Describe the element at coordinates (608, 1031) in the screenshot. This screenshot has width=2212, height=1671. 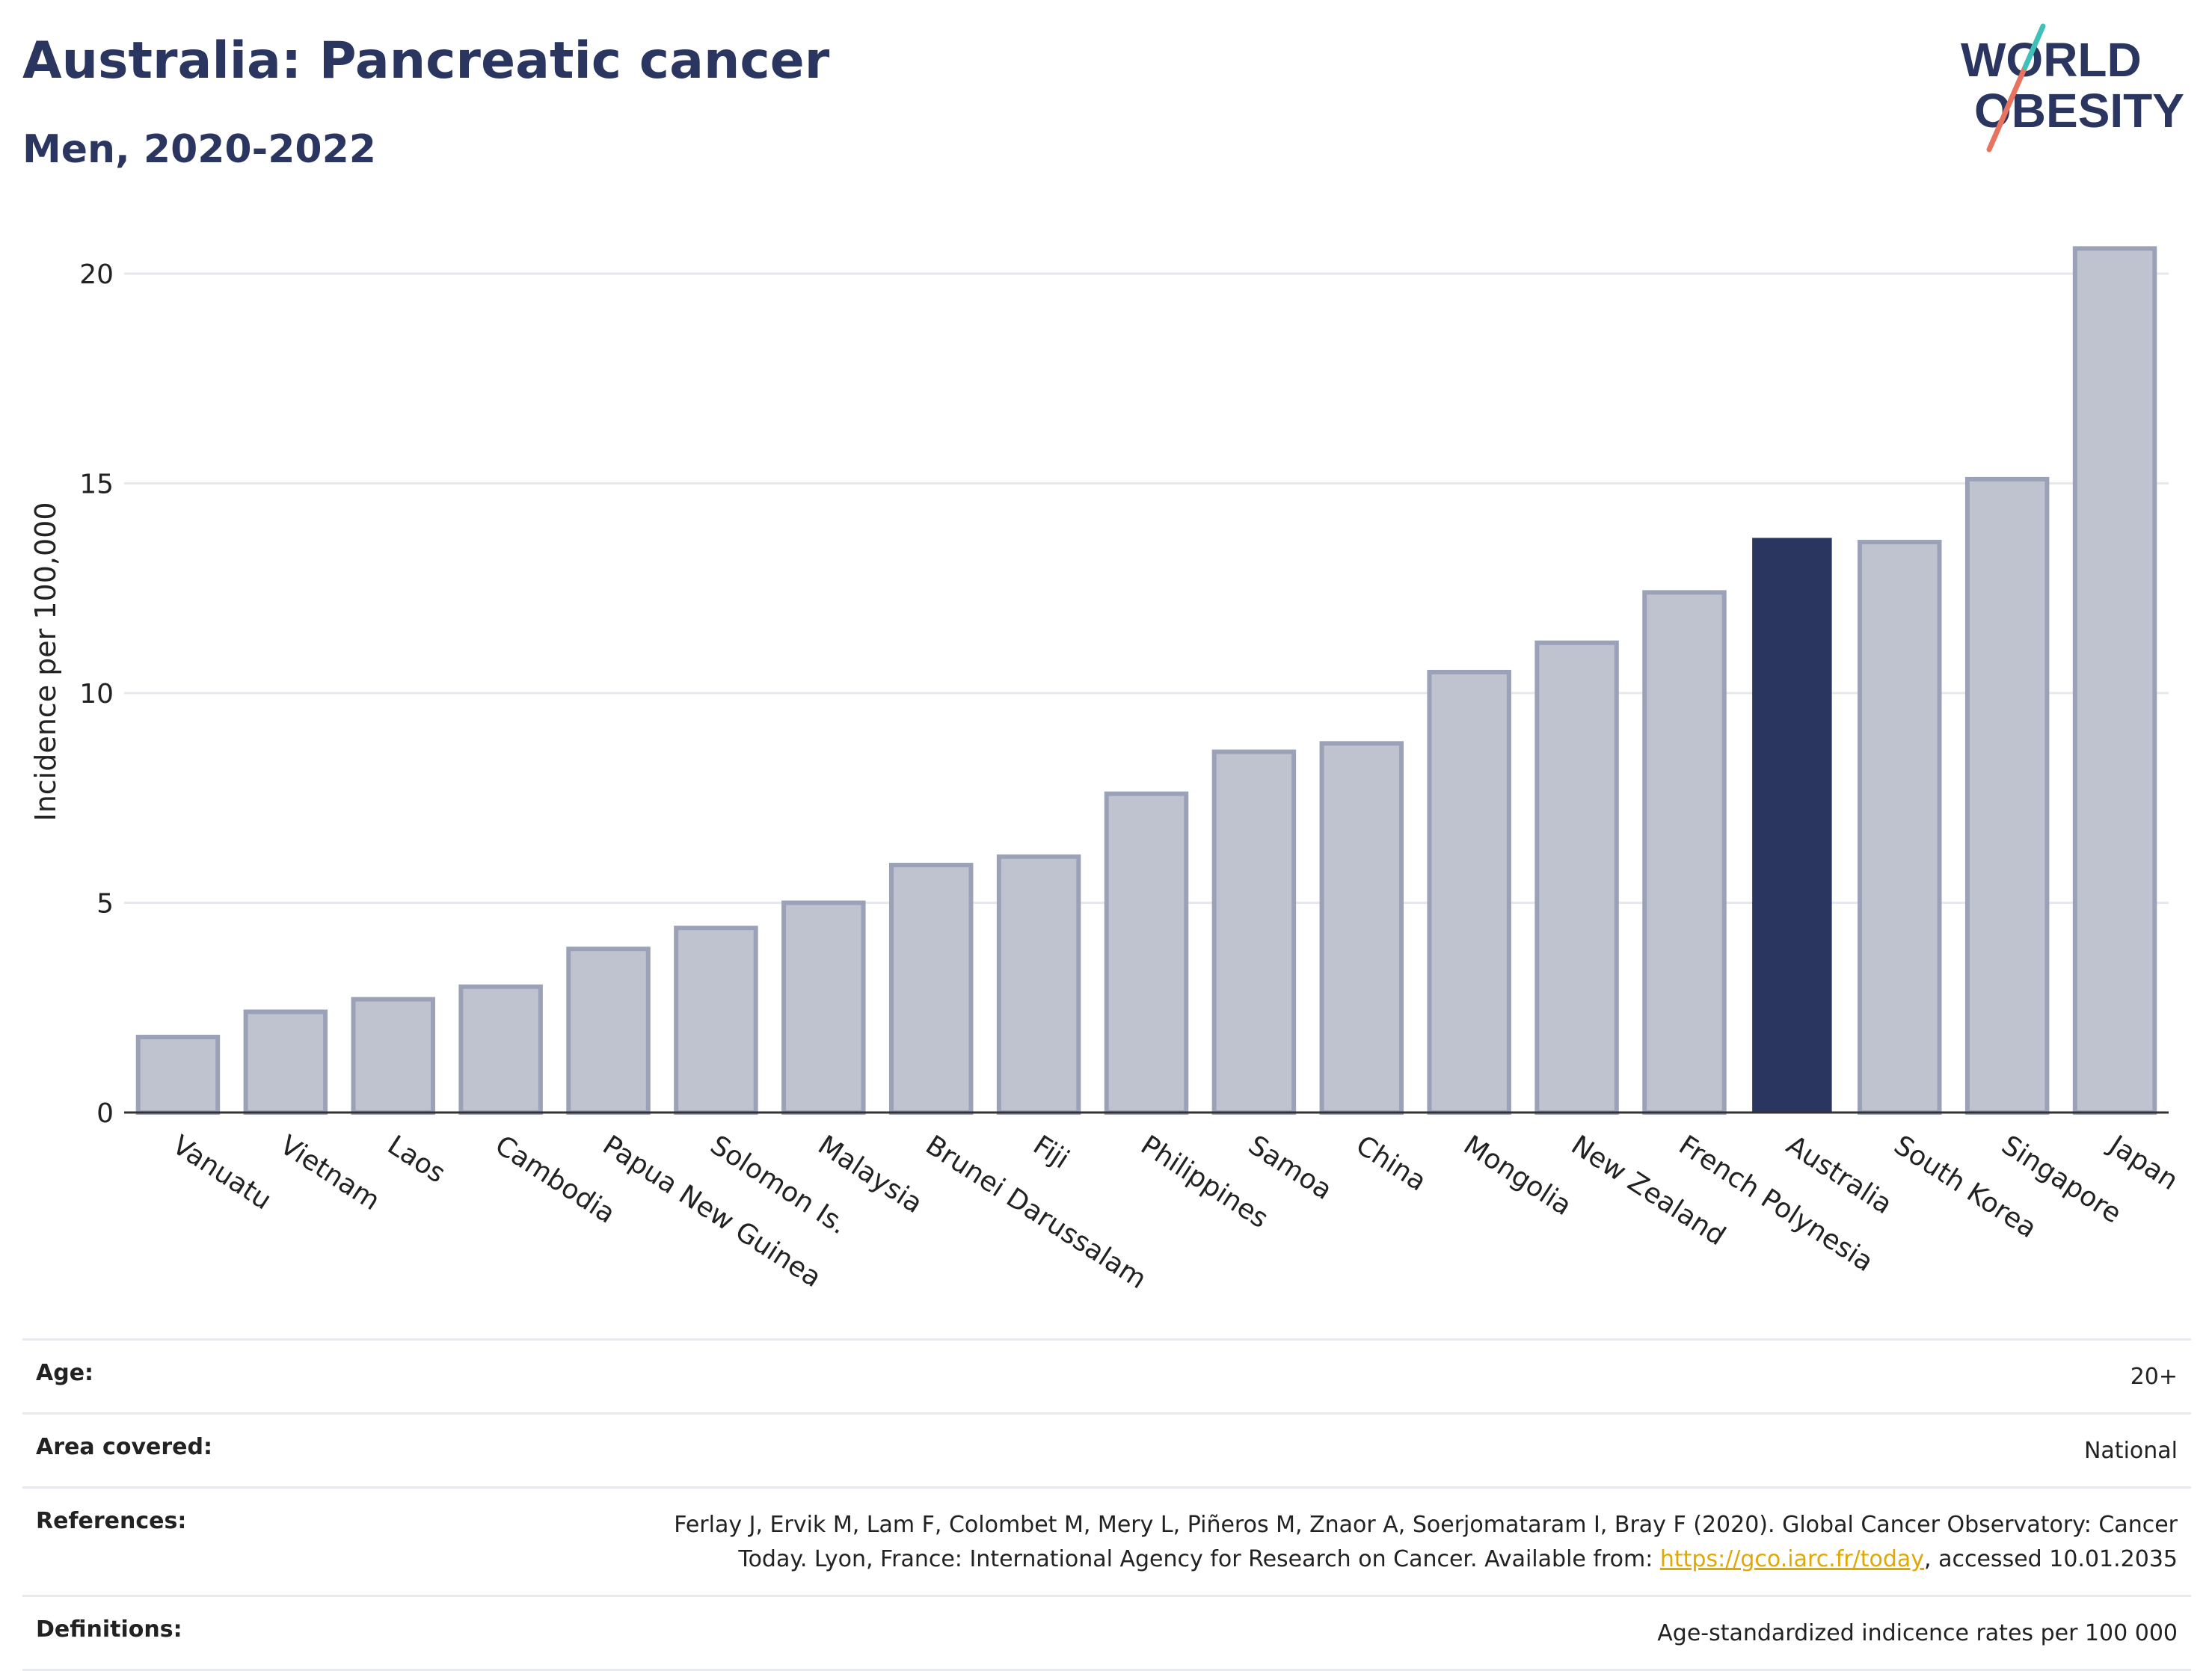
I see `bar-papua-new-guinea` at that location.